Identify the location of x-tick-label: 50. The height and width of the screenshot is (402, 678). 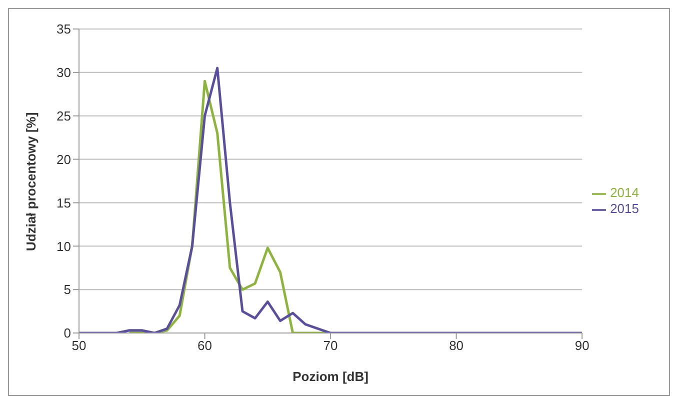
(79, 346).